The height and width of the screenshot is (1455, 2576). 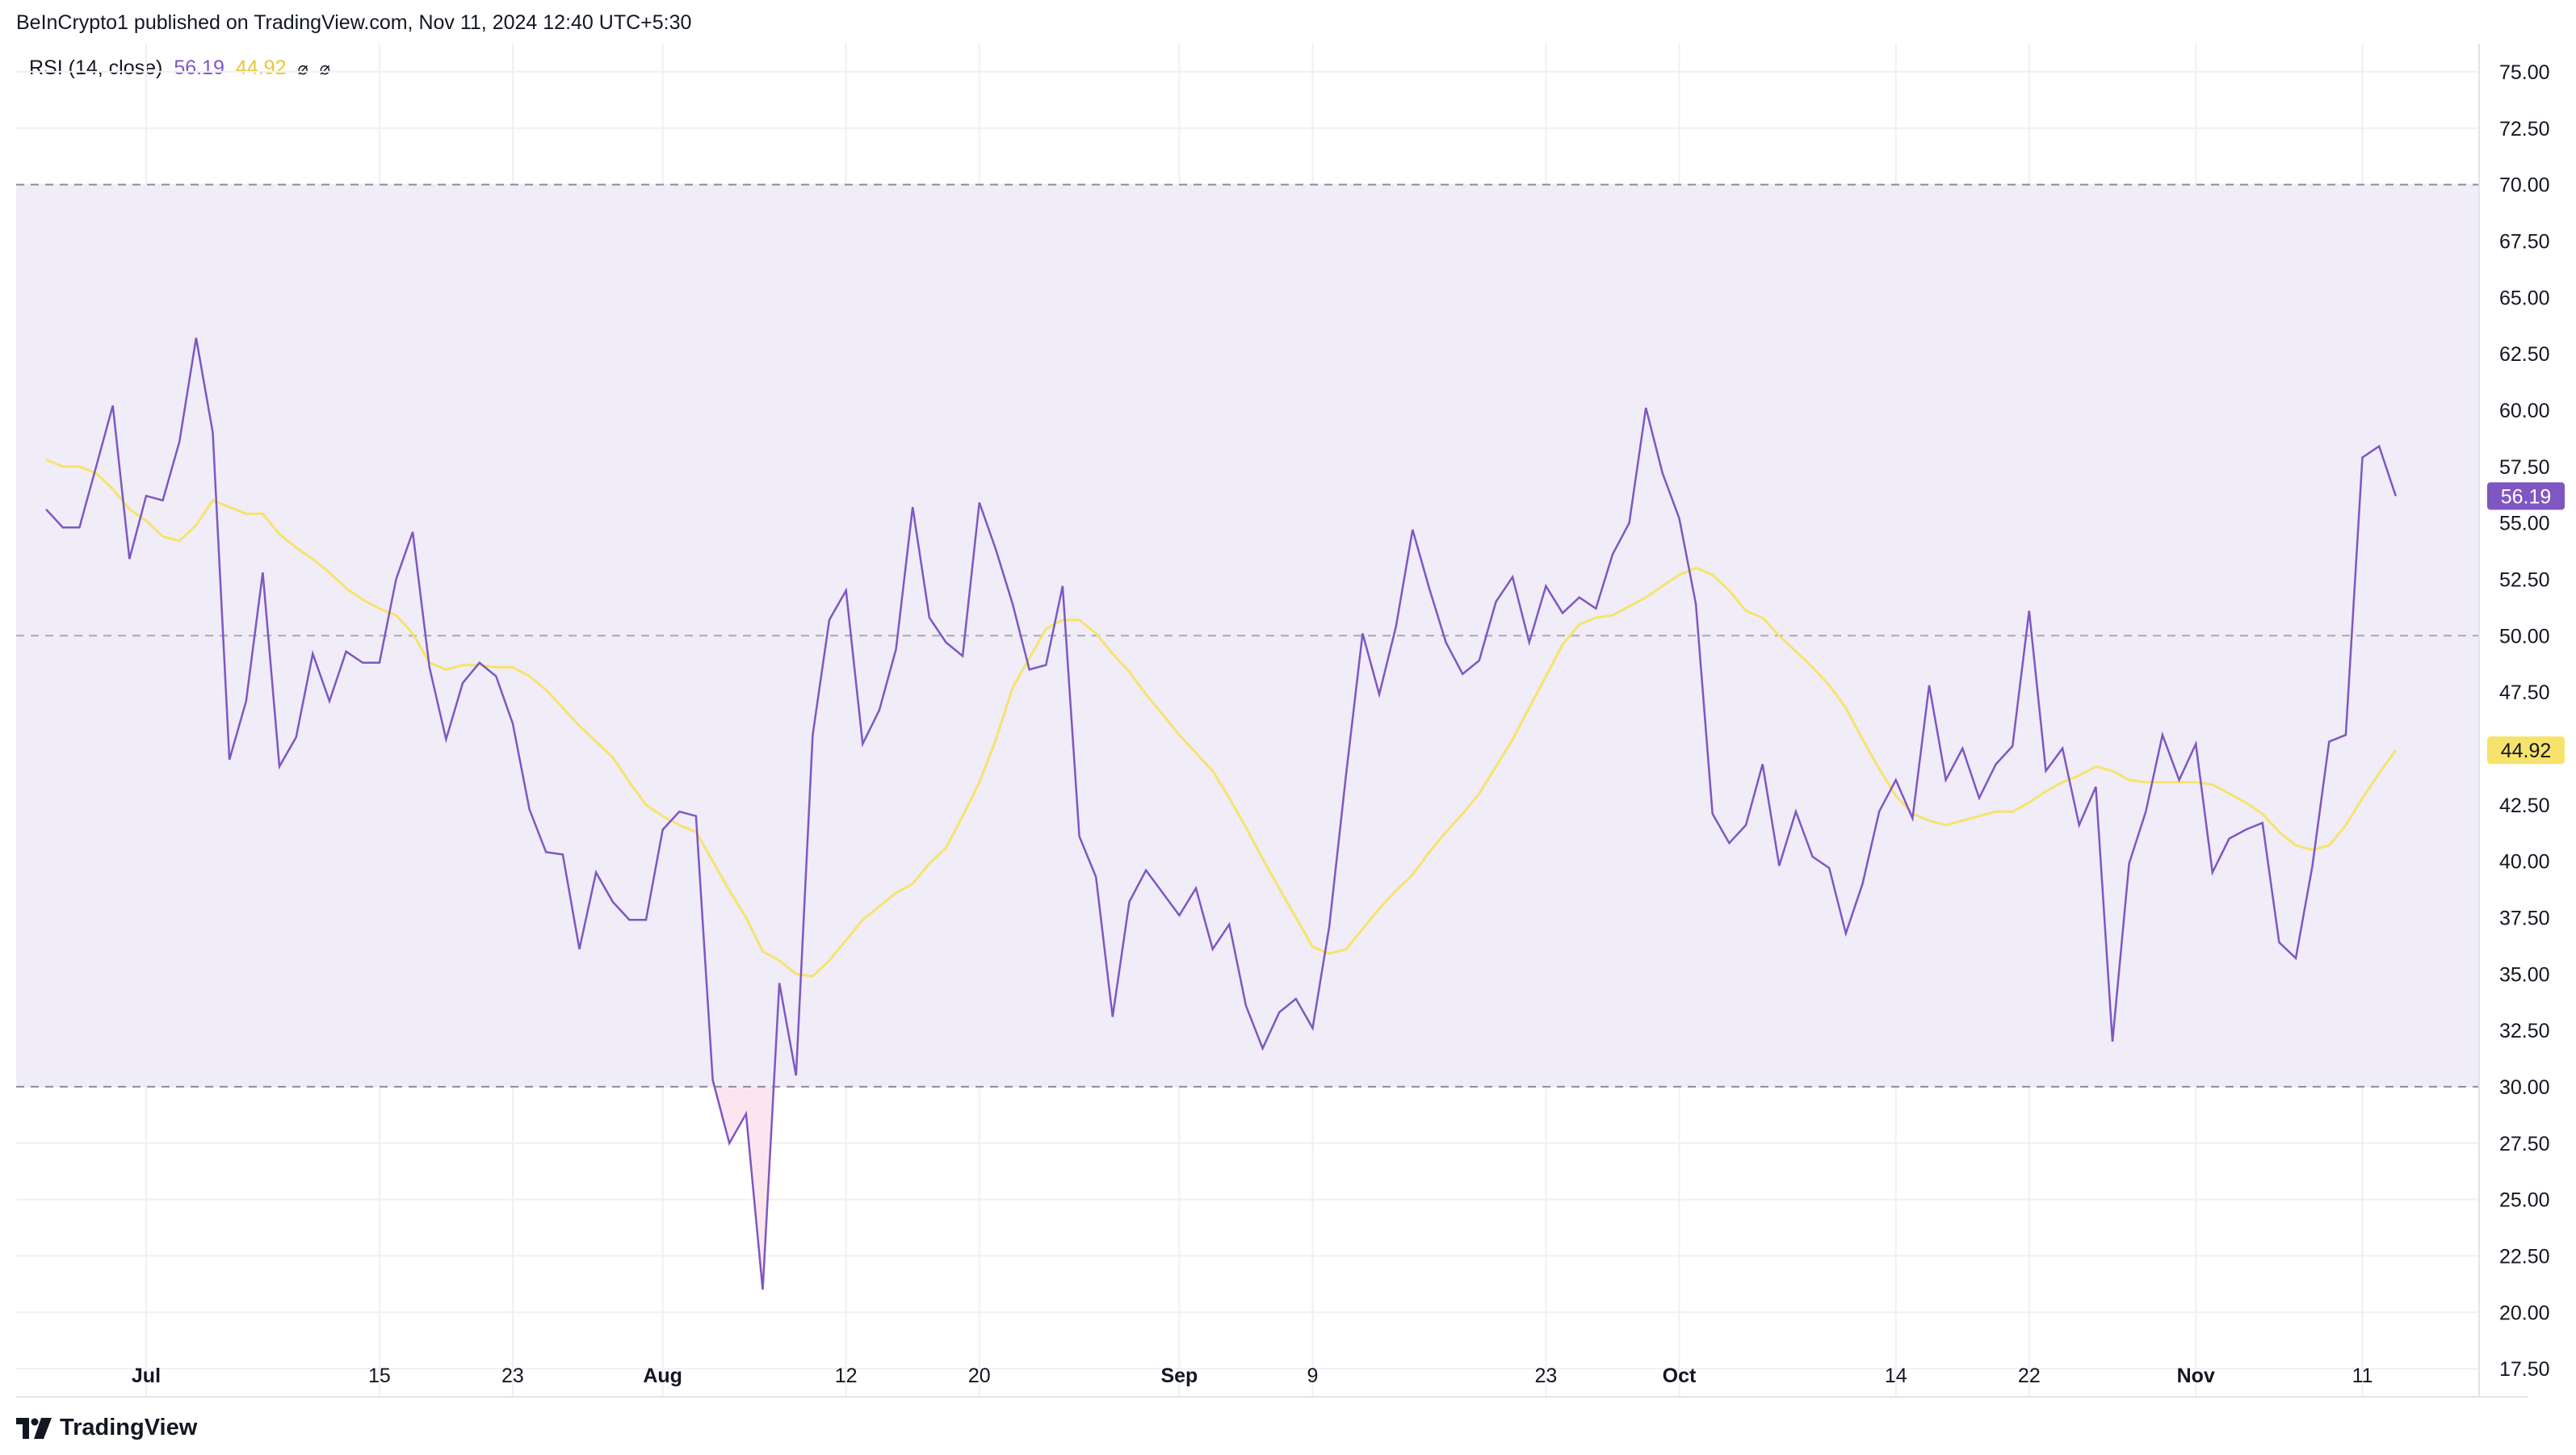 I want to click on tradingview-logo: TradingView, so click(x=107, y=1428).